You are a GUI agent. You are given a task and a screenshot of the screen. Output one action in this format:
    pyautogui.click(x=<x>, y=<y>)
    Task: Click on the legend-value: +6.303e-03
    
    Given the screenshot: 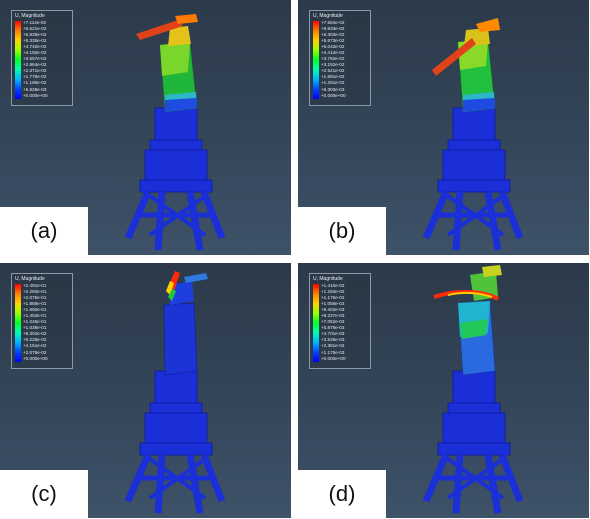 What is the action you would take?
    pyautogui.click(x=333, y=89)
    